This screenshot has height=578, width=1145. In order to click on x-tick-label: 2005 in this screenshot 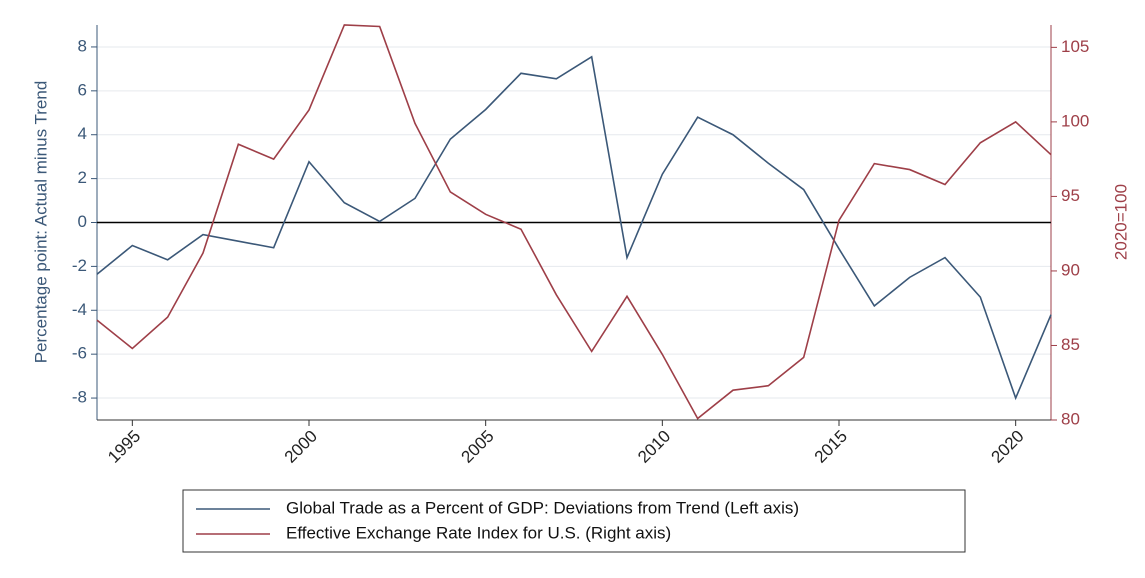, I will do `click(477, 447)`.